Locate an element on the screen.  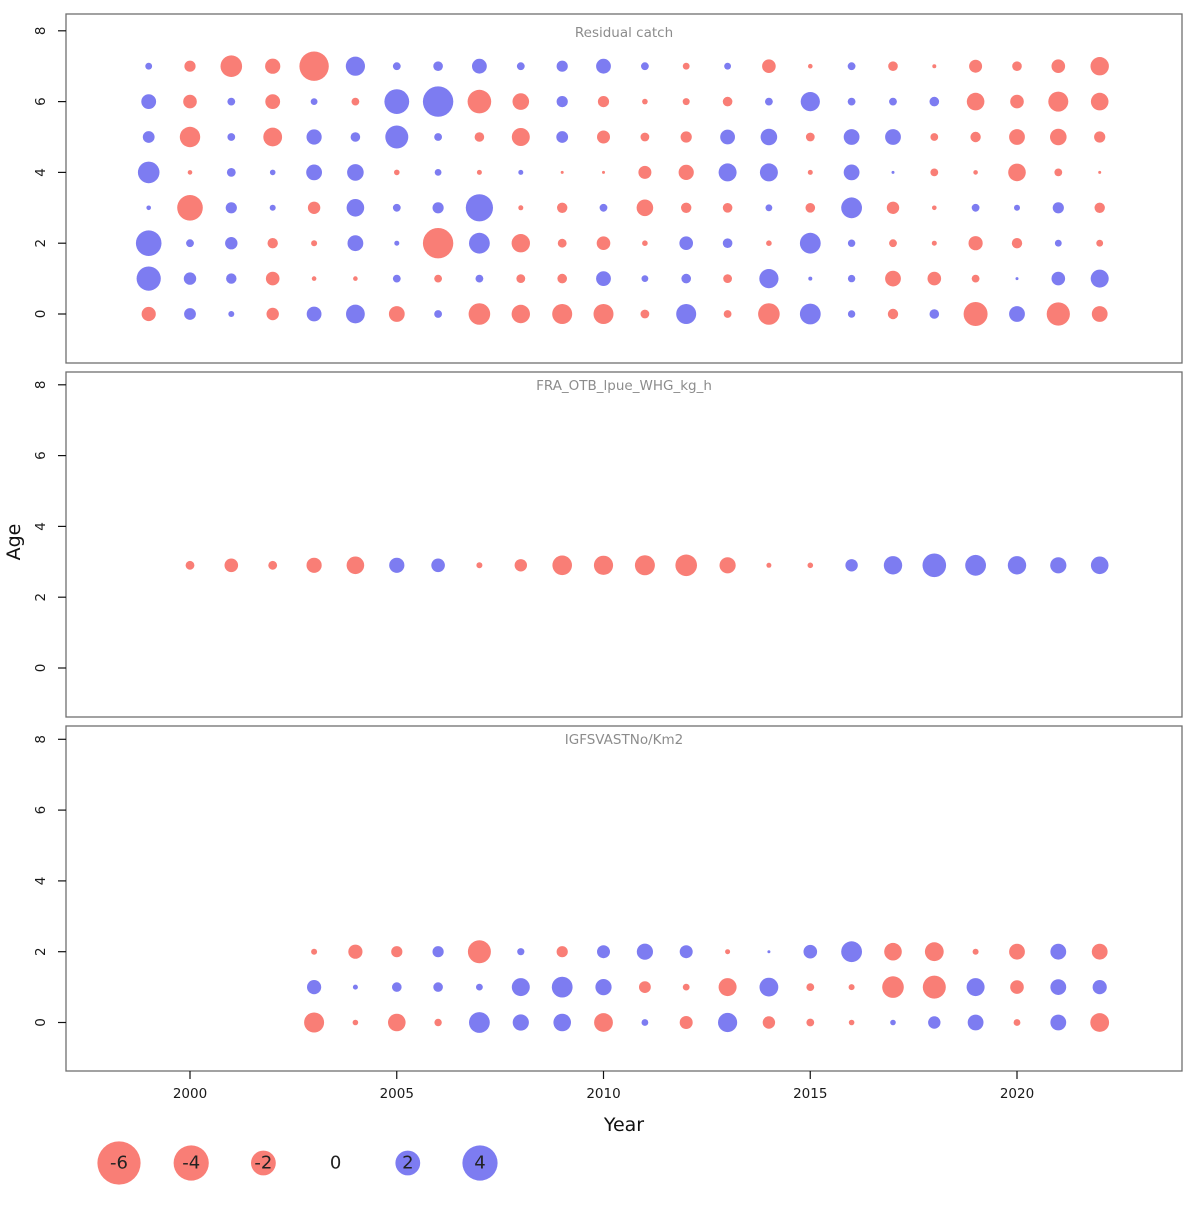
x-tick-label: 2015 is located at coordinates (810, 1094).